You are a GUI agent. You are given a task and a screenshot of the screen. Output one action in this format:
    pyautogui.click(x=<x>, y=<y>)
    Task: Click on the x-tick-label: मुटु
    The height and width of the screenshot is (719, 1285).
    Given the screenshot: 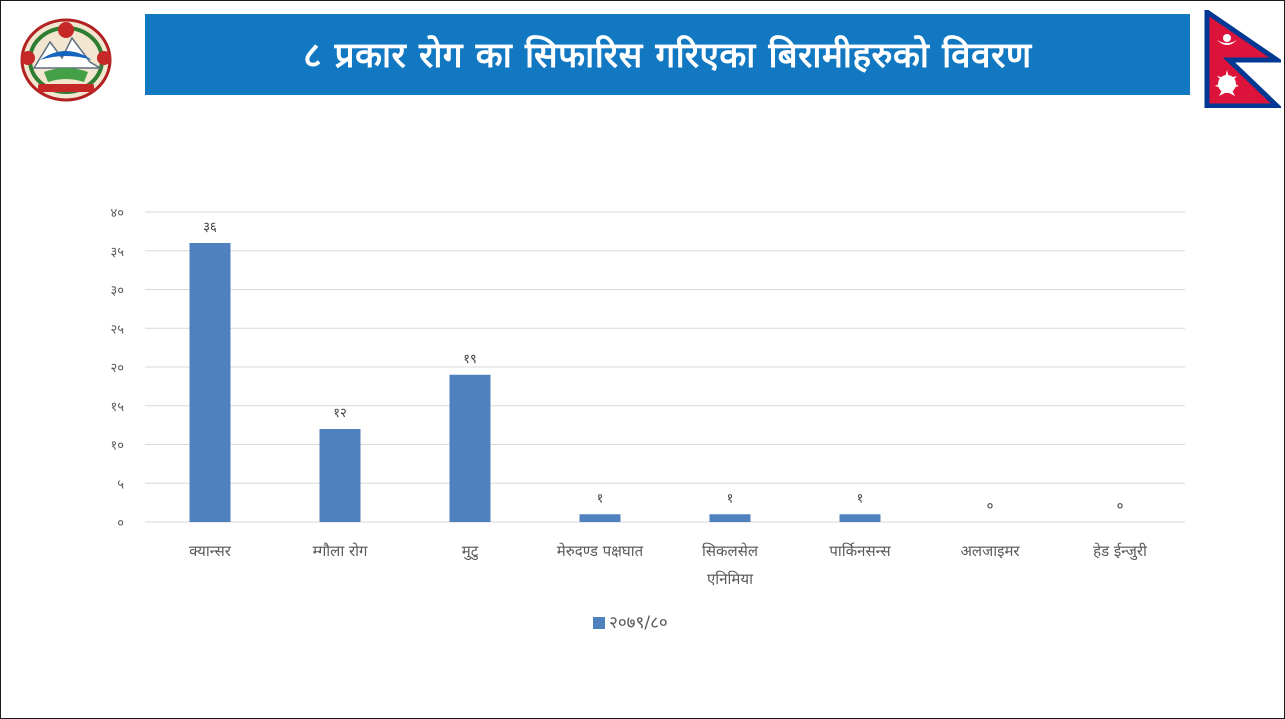 What is the action you would take?
    pyautogui.click(x=470, y=551)
    